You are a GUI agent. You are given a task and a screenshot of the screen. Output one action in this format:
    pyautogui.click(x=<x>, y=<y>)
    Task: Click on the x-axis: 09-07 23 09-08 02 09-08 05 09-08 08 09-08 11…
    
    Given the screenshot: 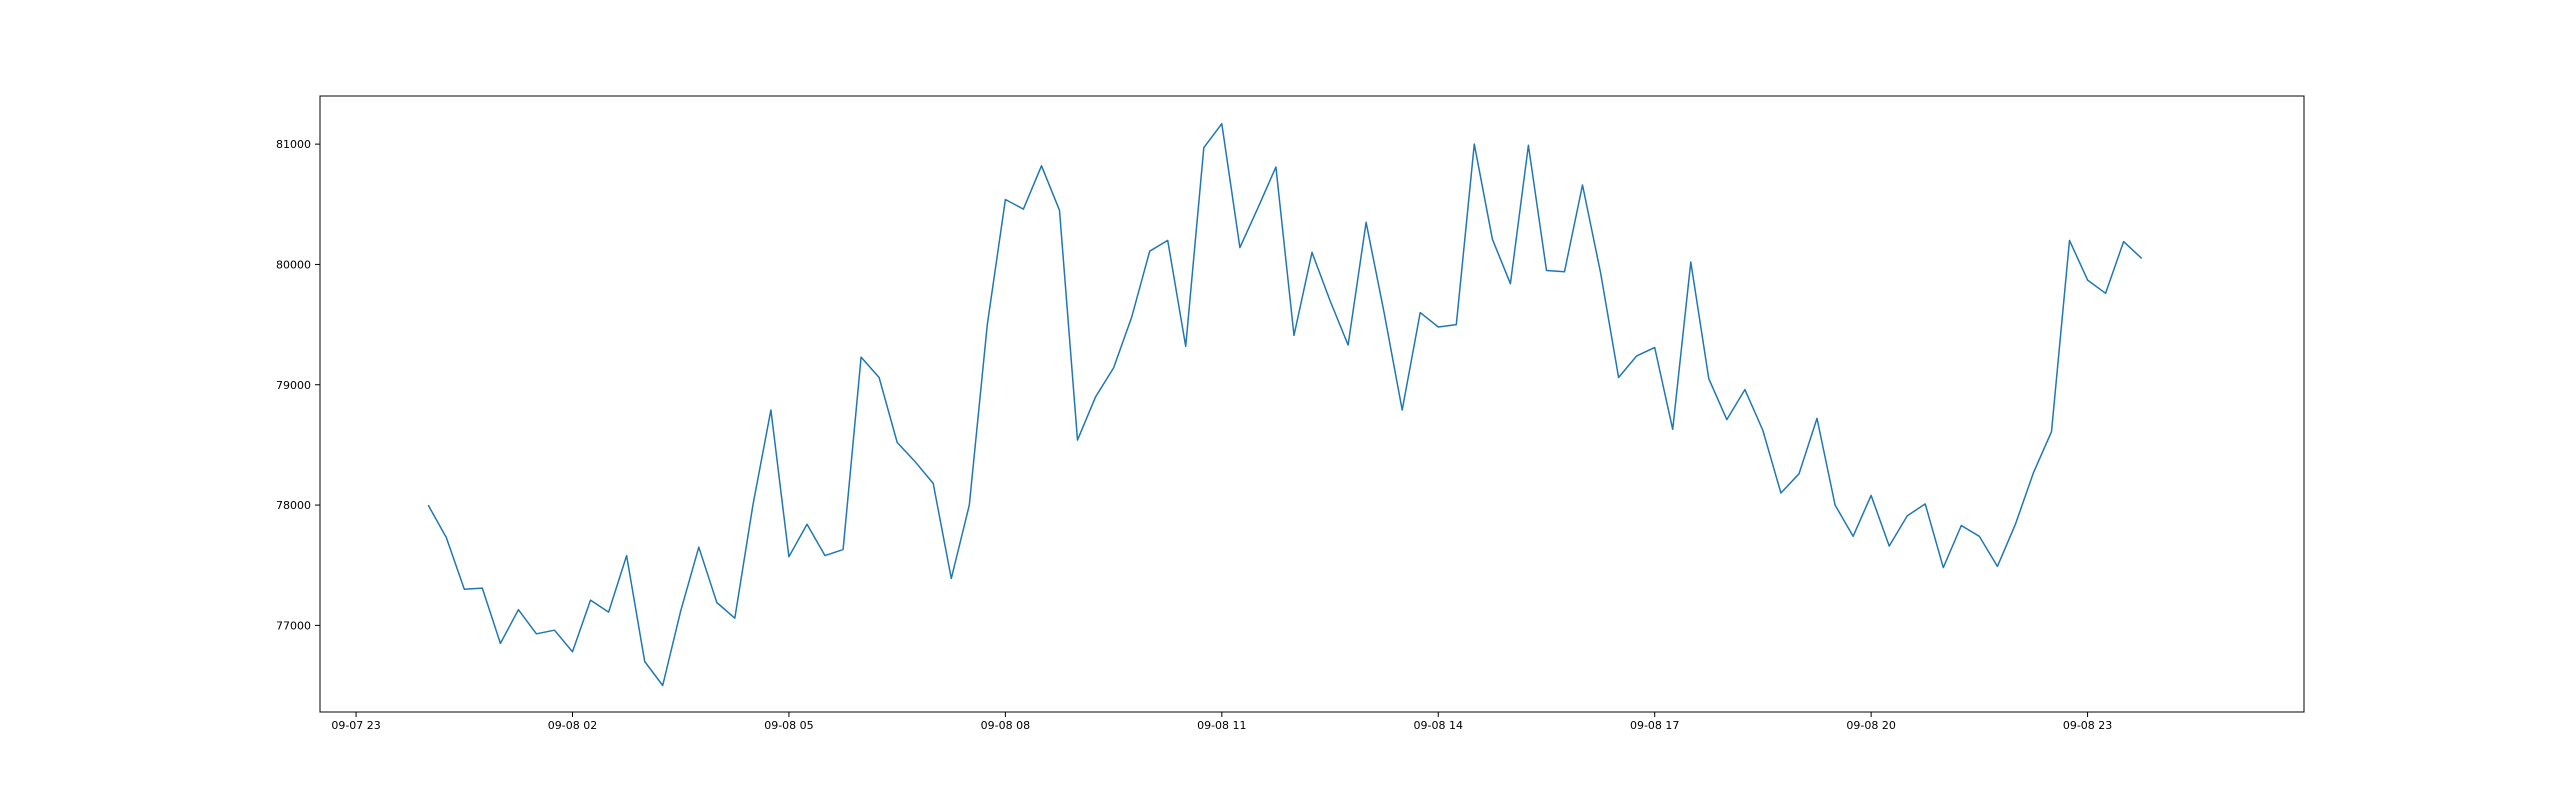 What is the action you would take?
    pyautogui.click(x=1221, y=722)
    